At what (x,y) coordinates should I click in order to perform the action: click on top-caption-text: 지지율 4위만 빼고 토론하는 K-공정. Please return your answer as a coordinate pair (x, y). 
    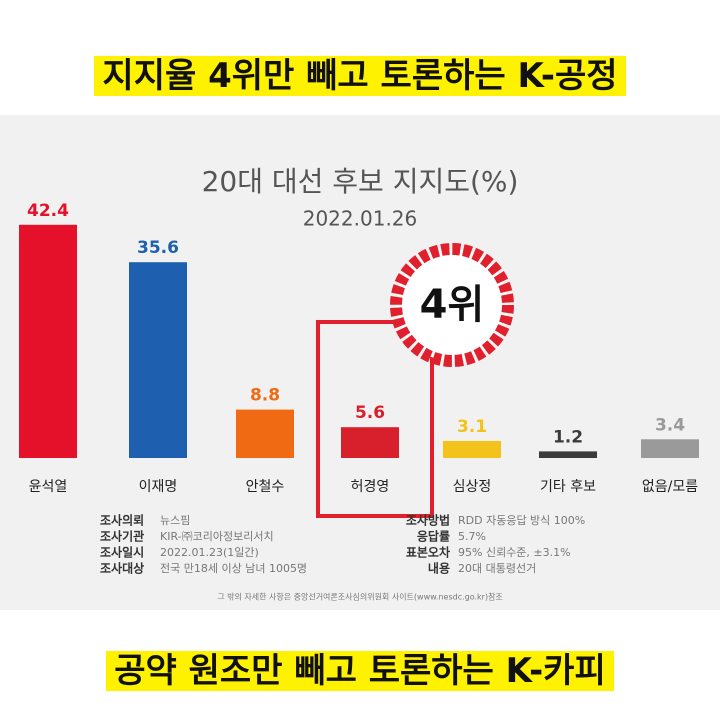
    Looking at the image, I should click on (360, 76).